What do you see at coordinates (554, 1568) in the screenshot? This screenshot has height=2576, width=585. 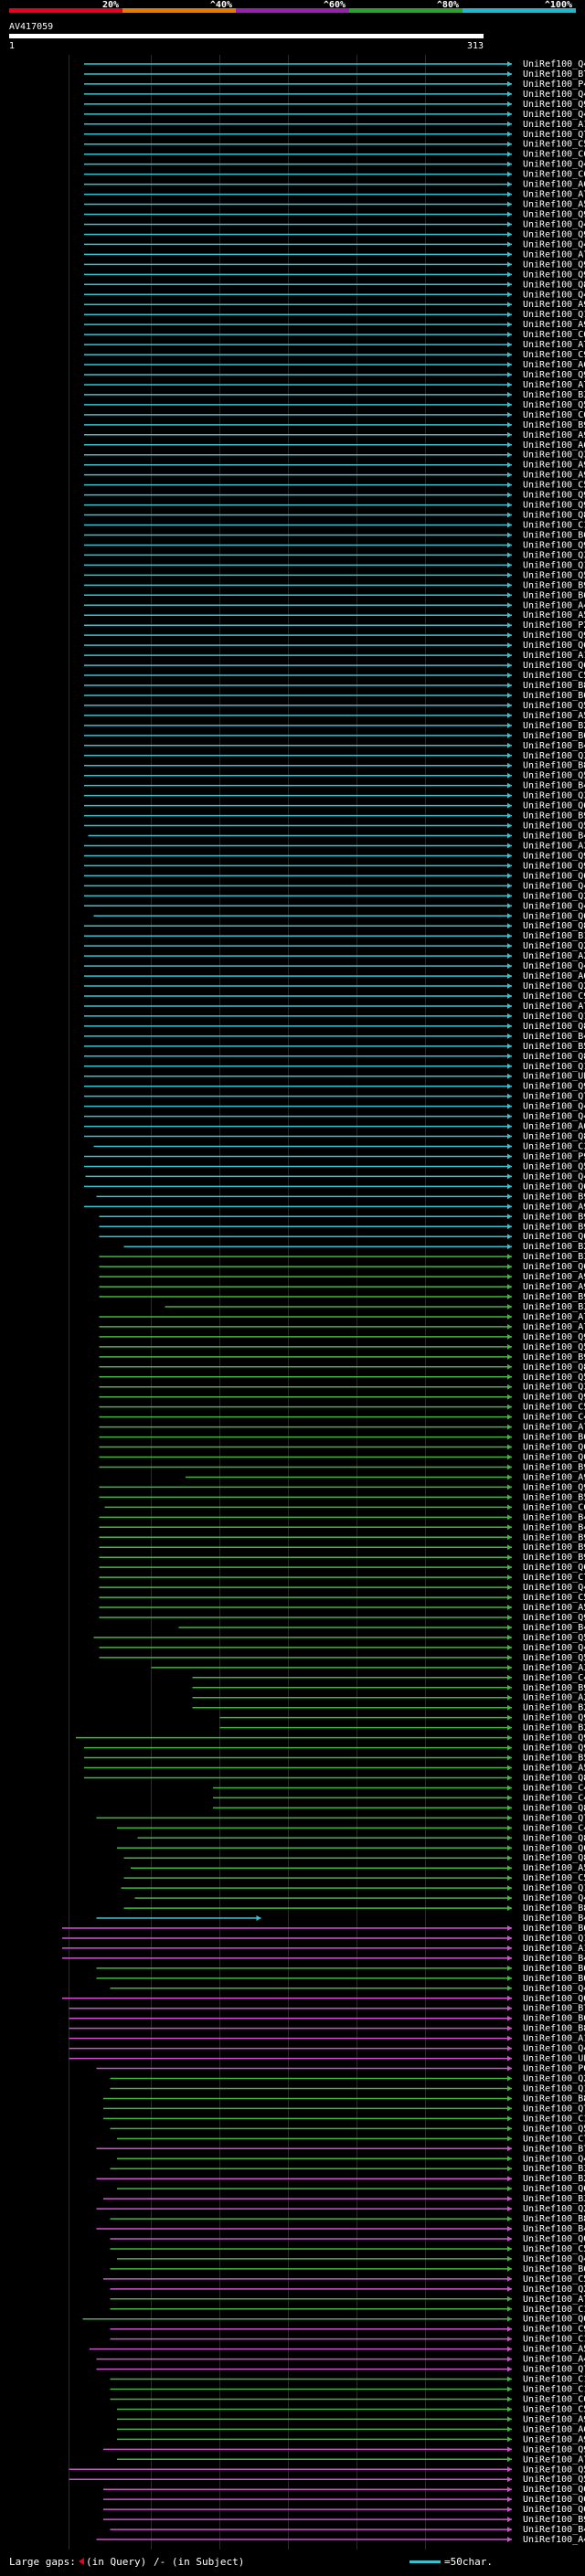 I see `hit-label: UniRef100_Q6ZJ31` at bounding box center [554, 1568].